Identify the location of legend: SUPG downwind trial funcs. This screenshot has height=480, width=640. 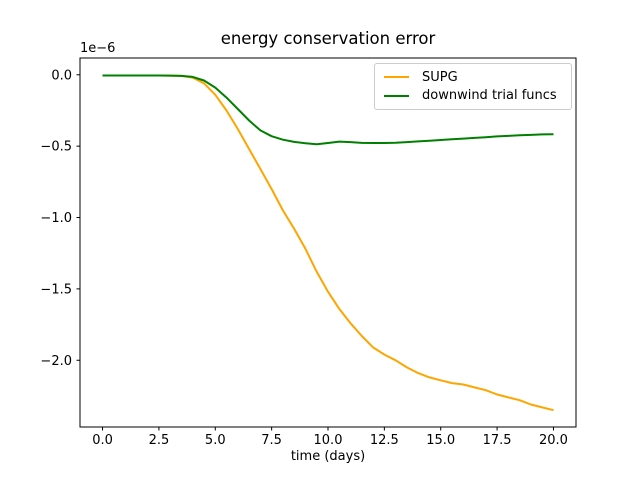
(473, 86).